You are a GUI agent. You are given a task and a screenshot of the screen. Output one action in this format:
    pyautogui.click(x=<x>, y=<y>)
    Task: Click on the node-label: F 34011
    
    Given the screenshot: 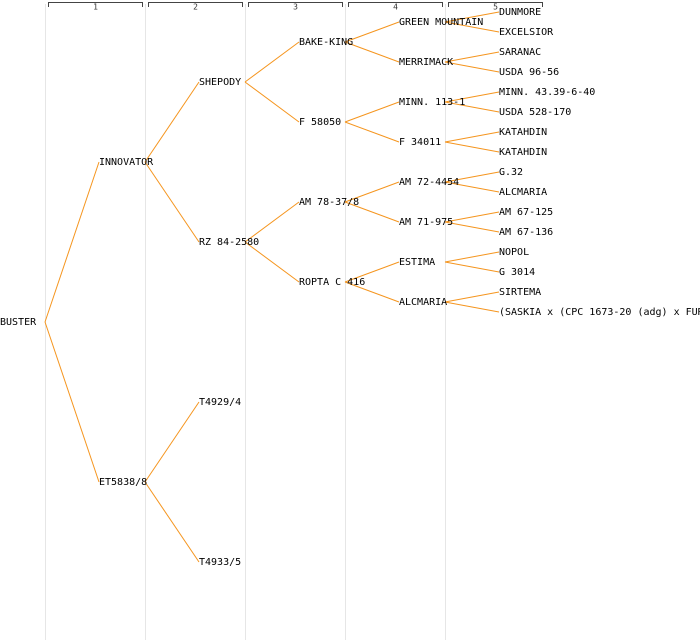 What is the action you would take?
    pyautogui.click(x=420, y=142)
    